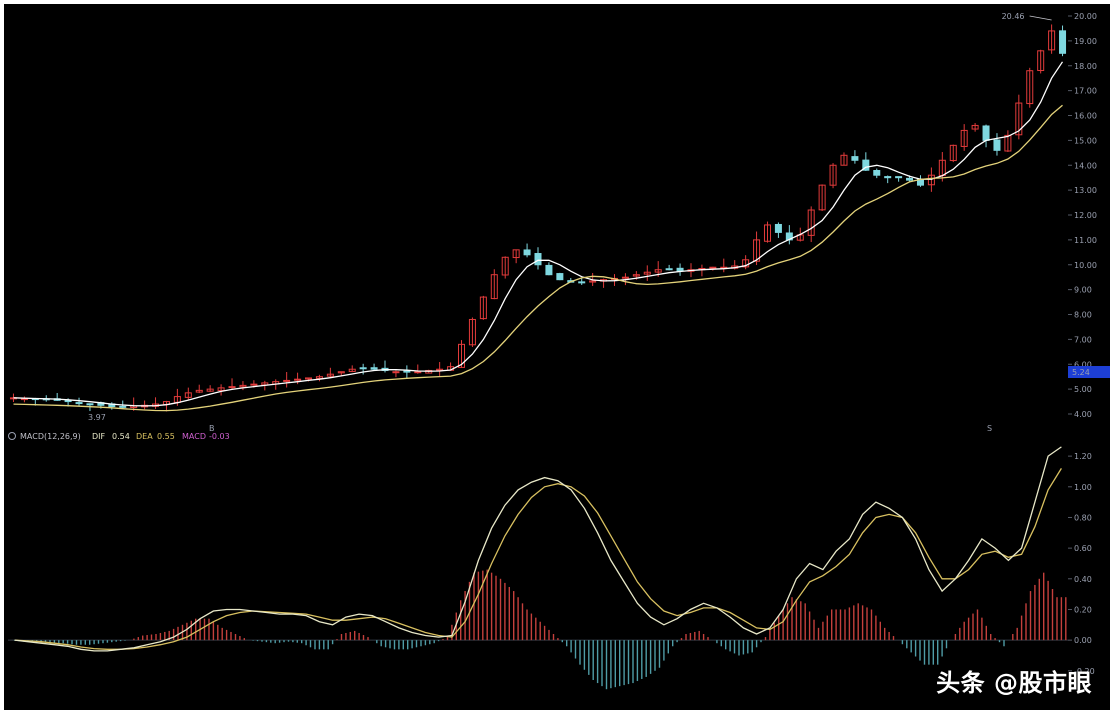 The height and width of the screenshot is (714, 1114). I want to click on indicator-settings-icon, so click(12, 436).